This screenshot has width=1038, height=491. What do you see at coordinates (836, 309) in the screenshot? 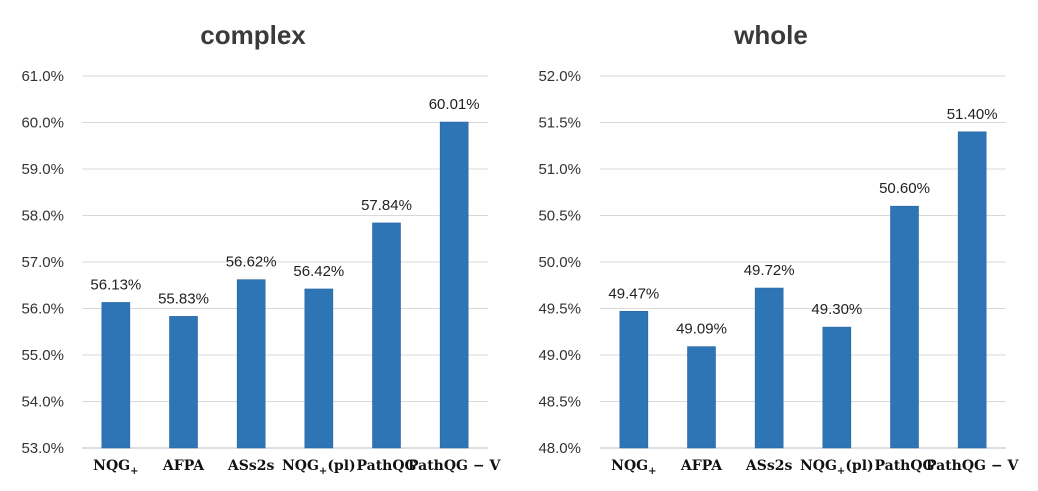
I see `data-label: 49.30%` at bounding box center [836, 309].